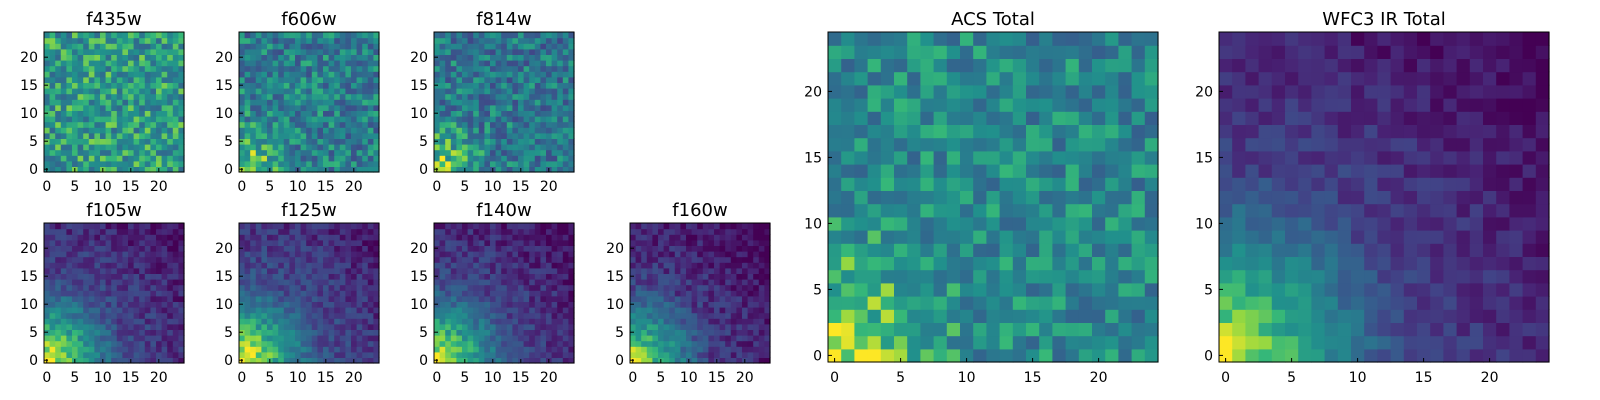 The height and width of the screenshot is (400, 1600). What do you see at coordinates (131, 378) in the screenshot?
I see `x-tick-label: 15` at bounding box center [131, 378].